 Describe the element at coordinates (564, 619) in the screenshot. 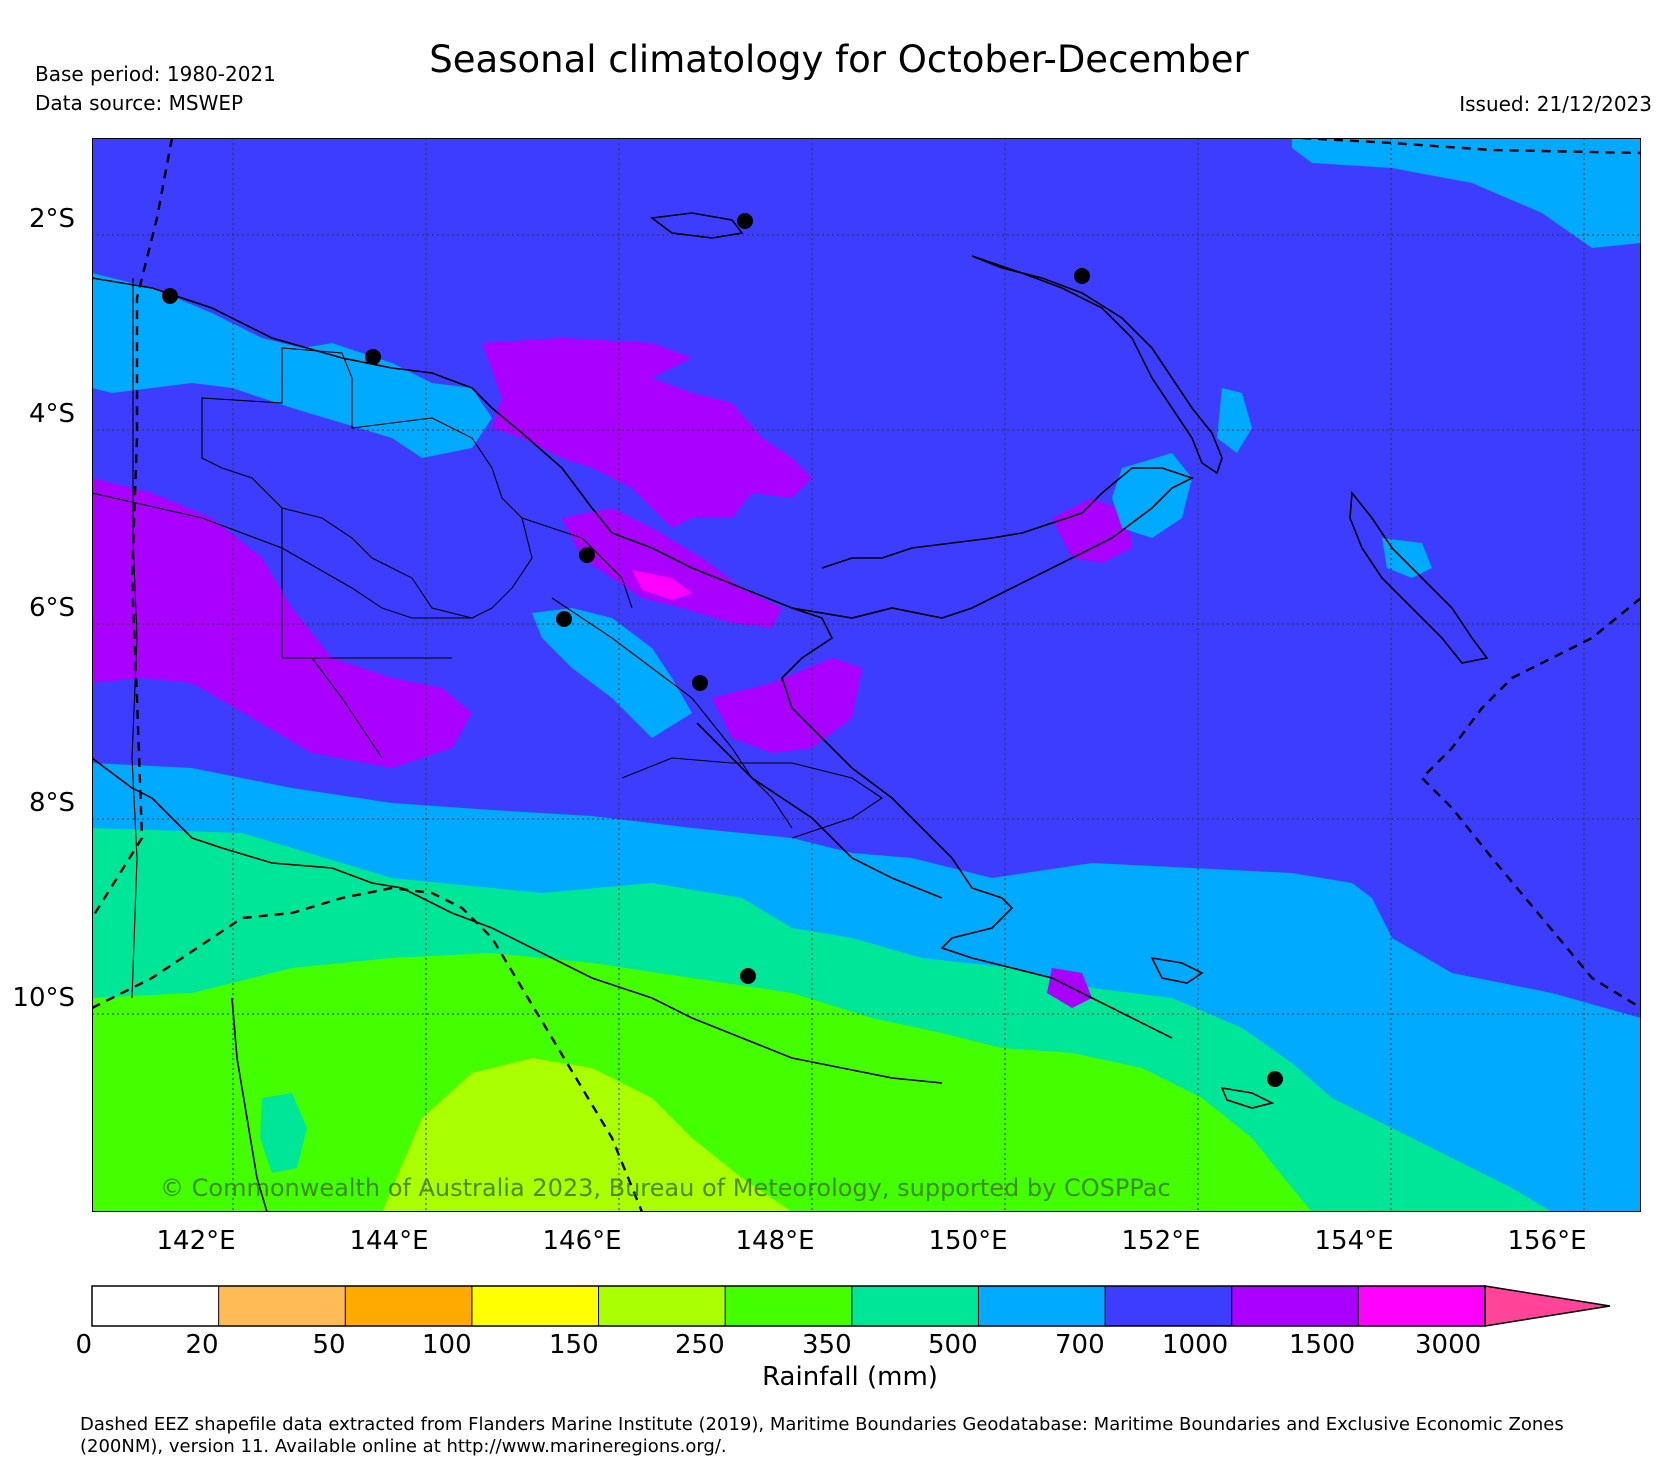

I see `city-marker-goroka` at that location.